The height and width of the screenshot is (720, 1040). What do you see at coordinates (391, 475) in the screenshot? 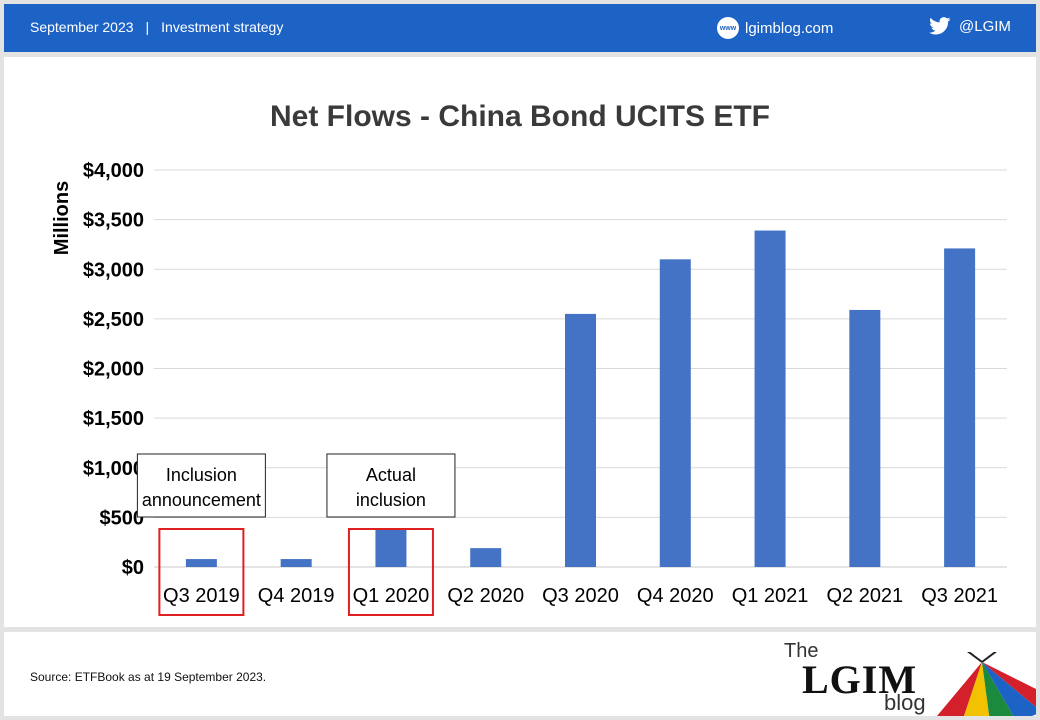
I see `annotation-text: Actual` at bounding box center [391, 475].